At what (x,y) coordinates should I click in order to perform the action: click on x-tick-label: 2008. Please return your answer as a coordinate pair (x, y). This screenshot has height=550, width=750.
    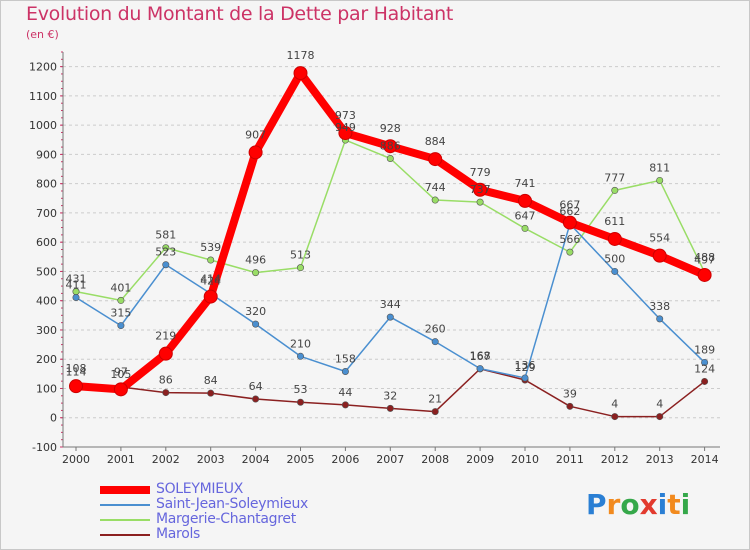
    Looking at the image, I should click on (435, 459).